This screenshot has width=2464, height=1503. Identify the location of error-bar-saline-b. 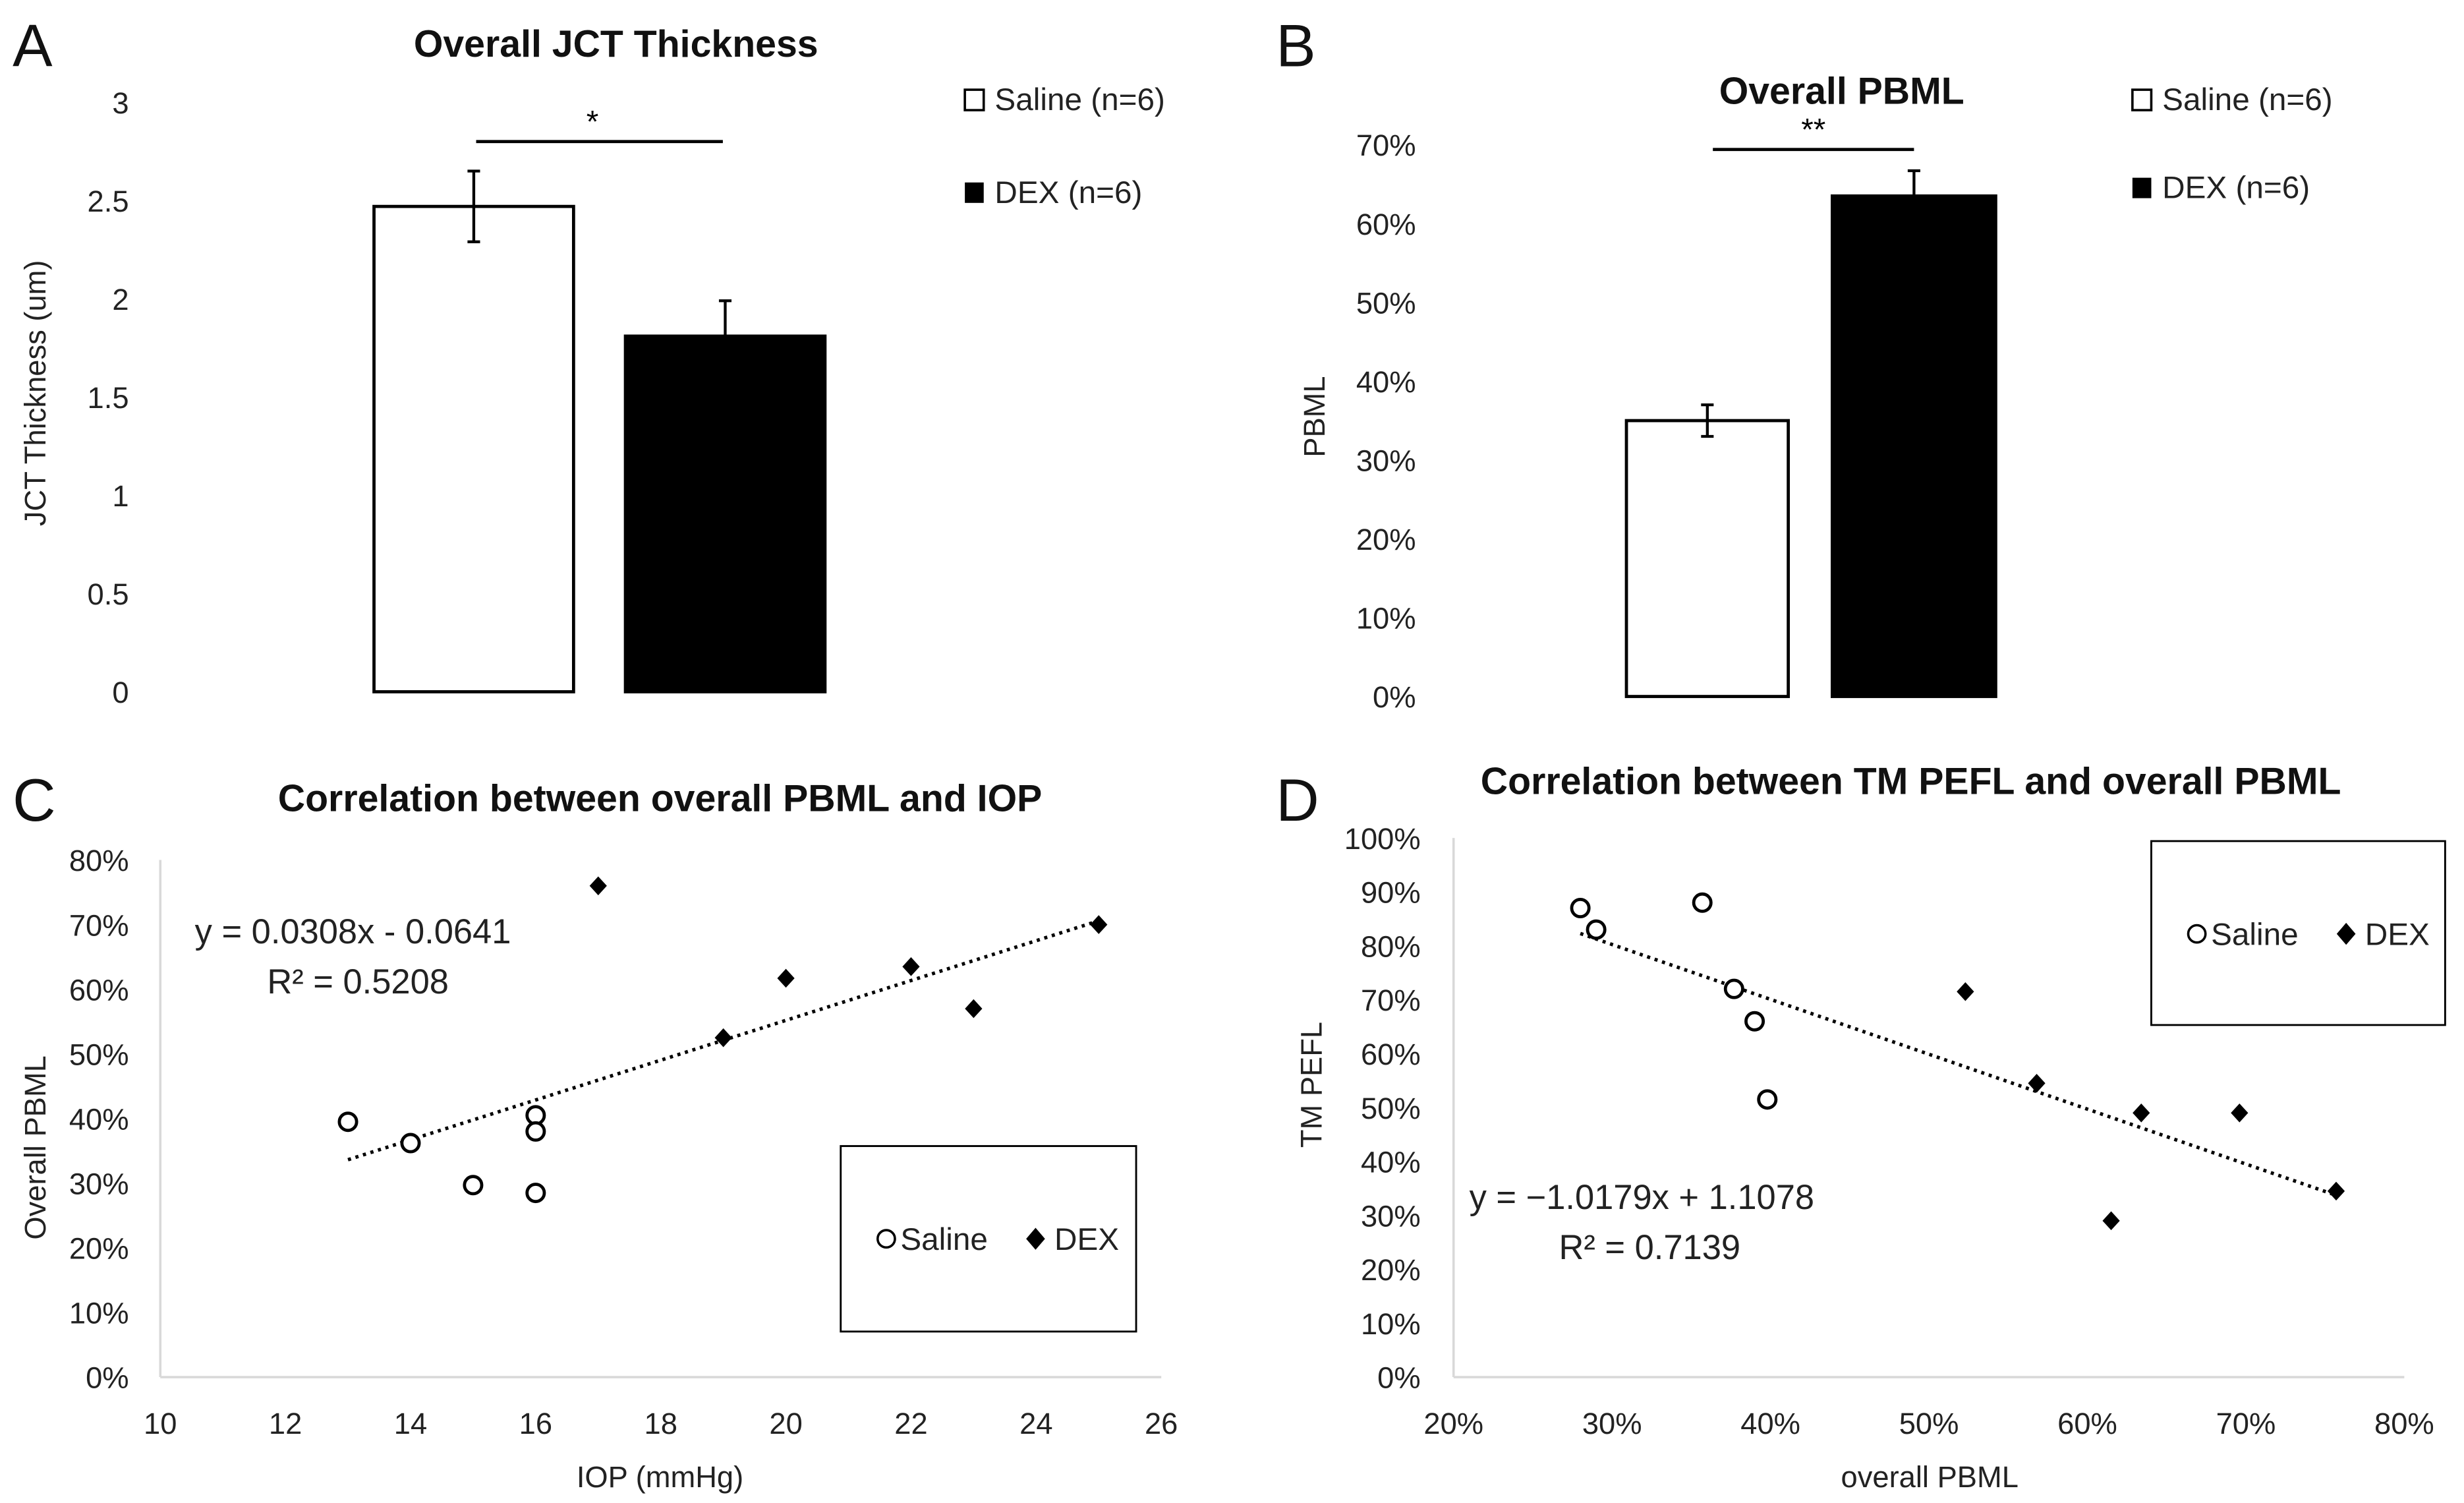
(1707, 420).